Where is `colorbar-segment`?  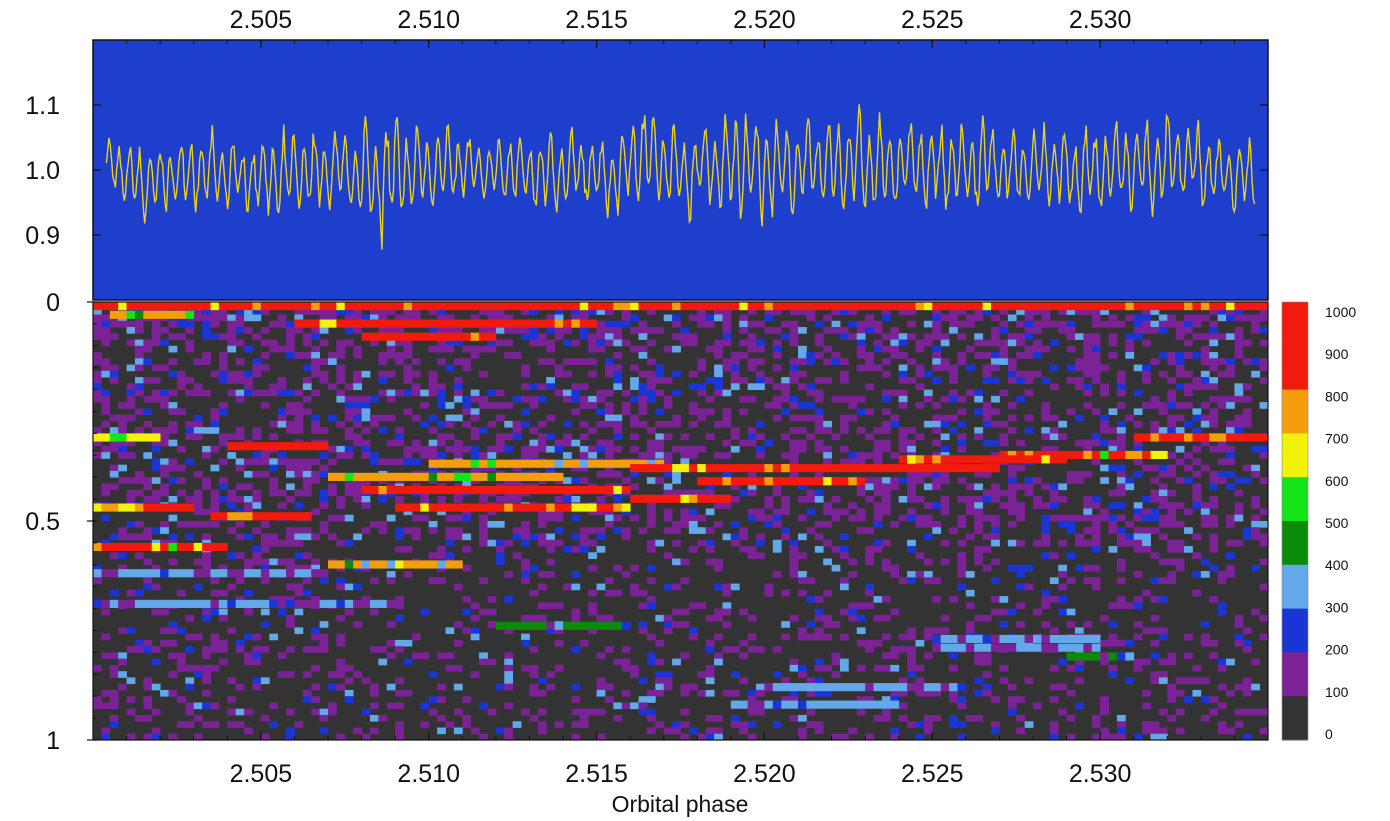 colorbar-segment is located at coordinates (1295, 499).